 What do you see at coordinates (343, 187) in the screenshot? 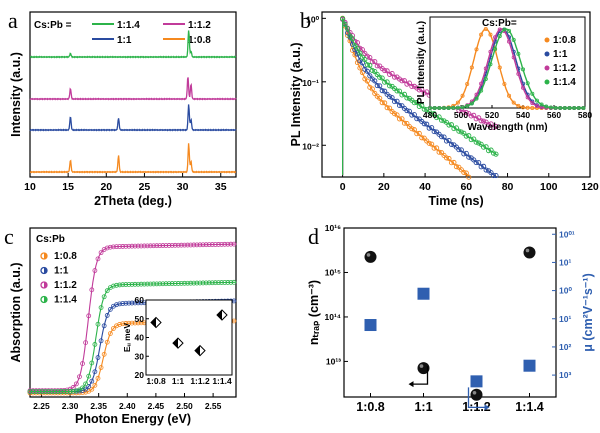
I see `panel-b-xtick-label: 0` at bounding box center [343, 187].